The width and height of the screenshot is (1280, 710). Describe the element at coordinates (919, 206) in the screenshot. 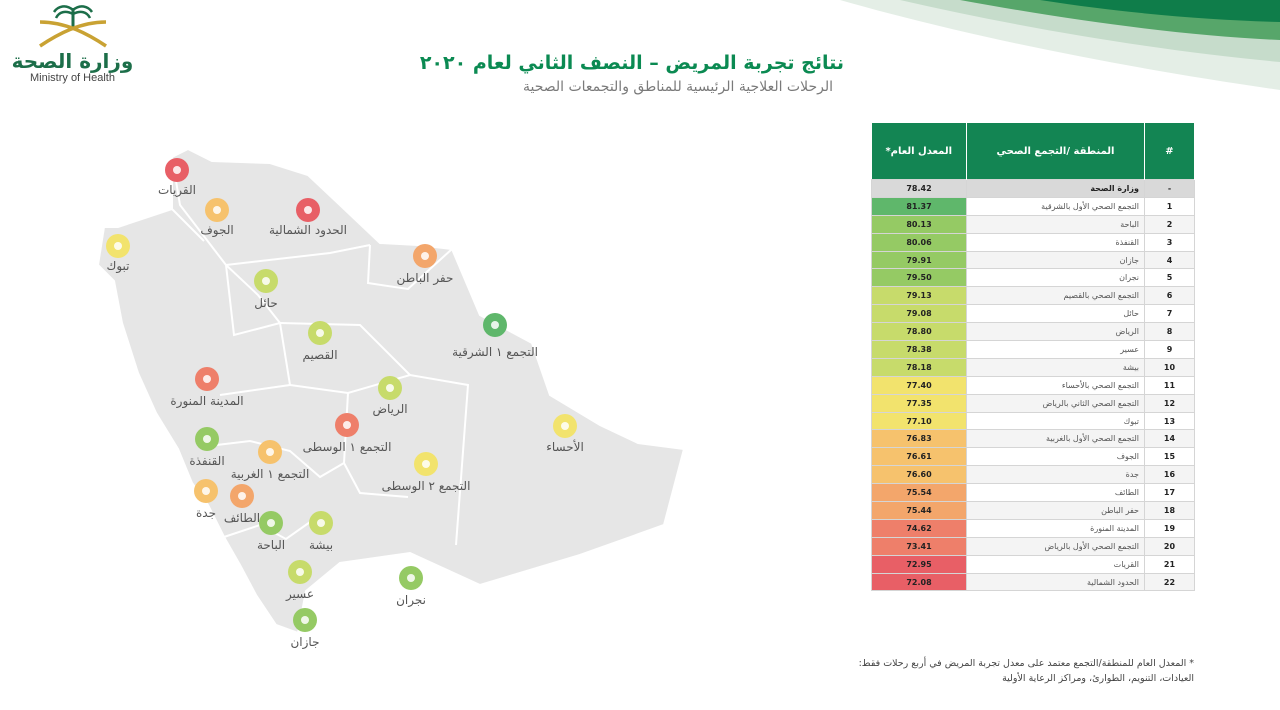

I see `score-cell: 81.37` at that location.